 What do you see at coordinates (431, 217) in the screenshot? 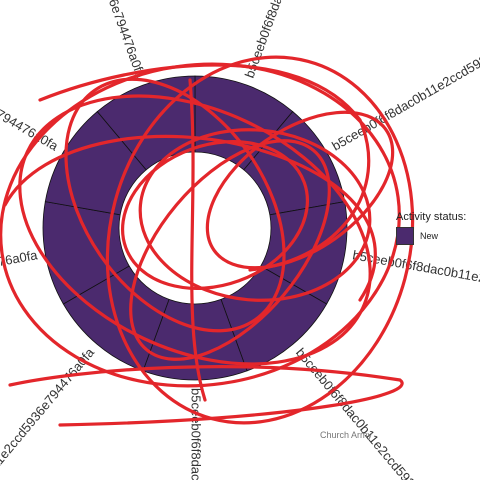
I see `legend-title: Activity status:` at bounding box center [431, 217].